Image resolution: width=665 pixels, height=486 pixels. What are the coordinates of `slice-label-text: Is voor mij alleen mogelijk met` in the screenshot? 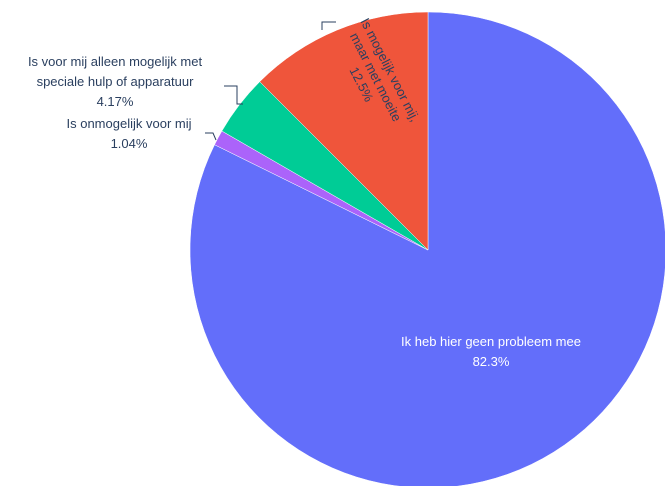 It's located at (115, 61).